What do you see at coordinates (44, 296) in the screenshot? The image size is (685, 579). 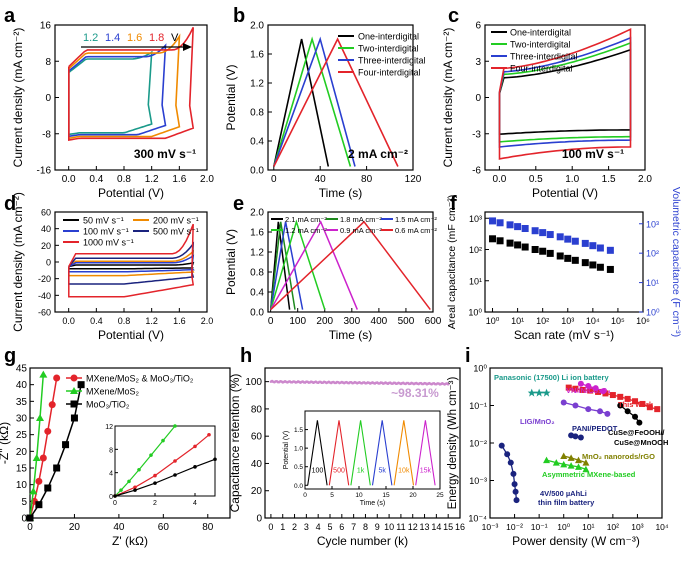 I see `y-tick-label: -40` at bounding box center [44, 296].